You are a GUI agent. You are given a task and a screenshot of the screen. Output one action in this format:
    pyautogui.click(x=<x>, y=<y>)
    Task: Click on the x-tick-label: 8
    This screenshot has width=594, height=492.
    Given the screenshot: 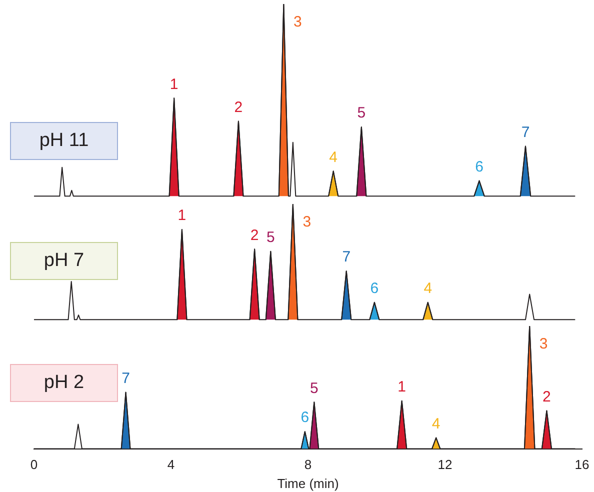 What is the action you would take?
    pyautogui.click(x=308, y=464)
    